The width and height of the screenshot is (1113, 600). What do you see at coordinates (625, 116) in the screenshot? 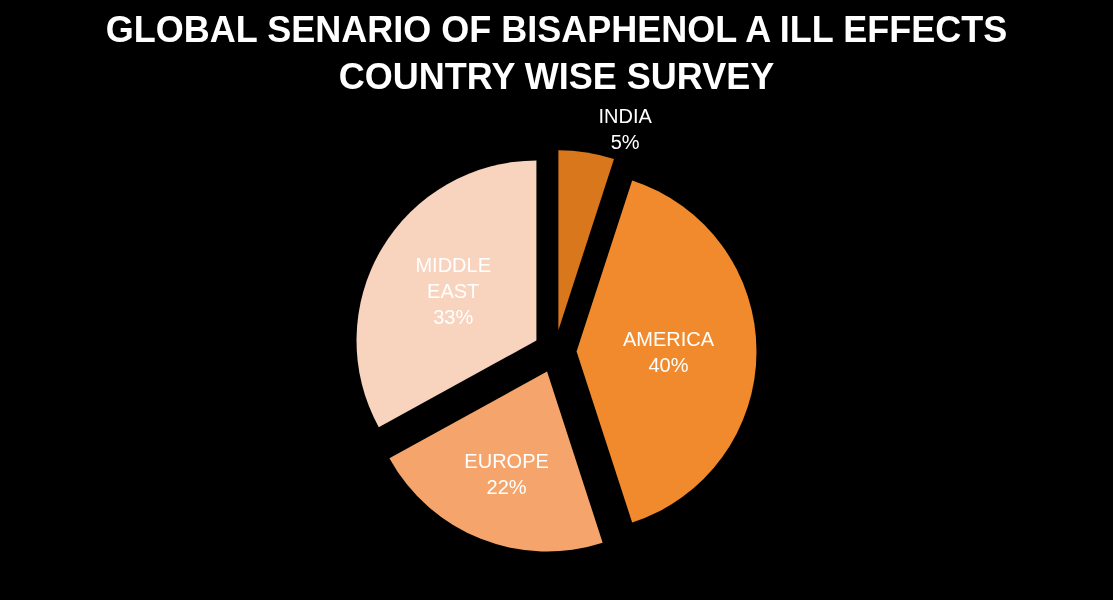
I see `slice-label: INDIA` at bounding box center [625, 116].